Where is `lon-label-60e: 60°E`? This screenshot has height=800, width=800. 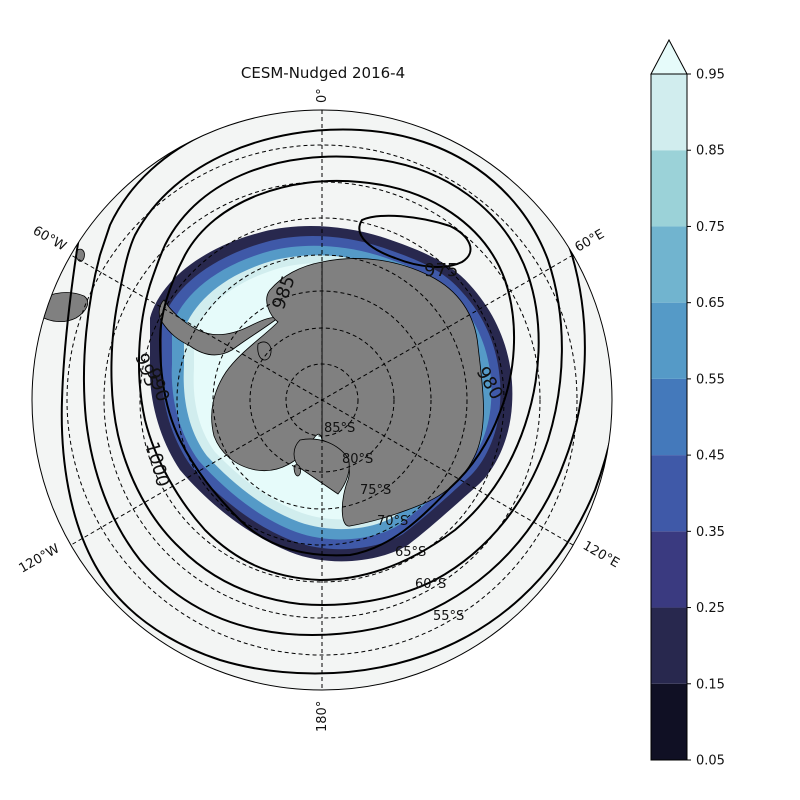 lon-label-60e: 60°E is located at coordinates (590, 241).